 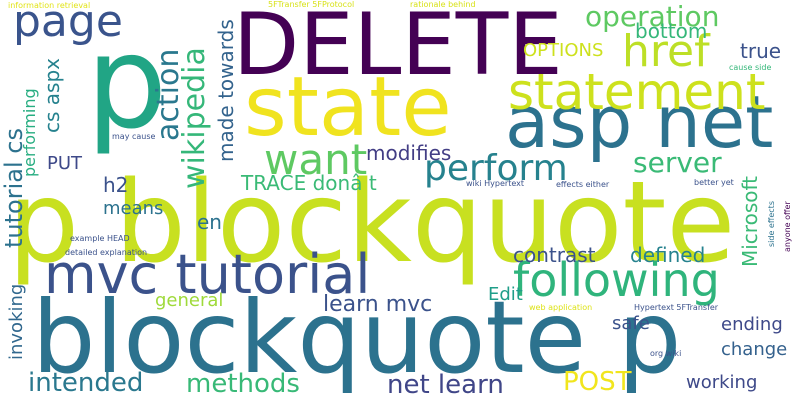 What do you see at coordinates (505, 295) in the screenshot?
I see `word-edit: Edit` at bounding box center [505, 295].